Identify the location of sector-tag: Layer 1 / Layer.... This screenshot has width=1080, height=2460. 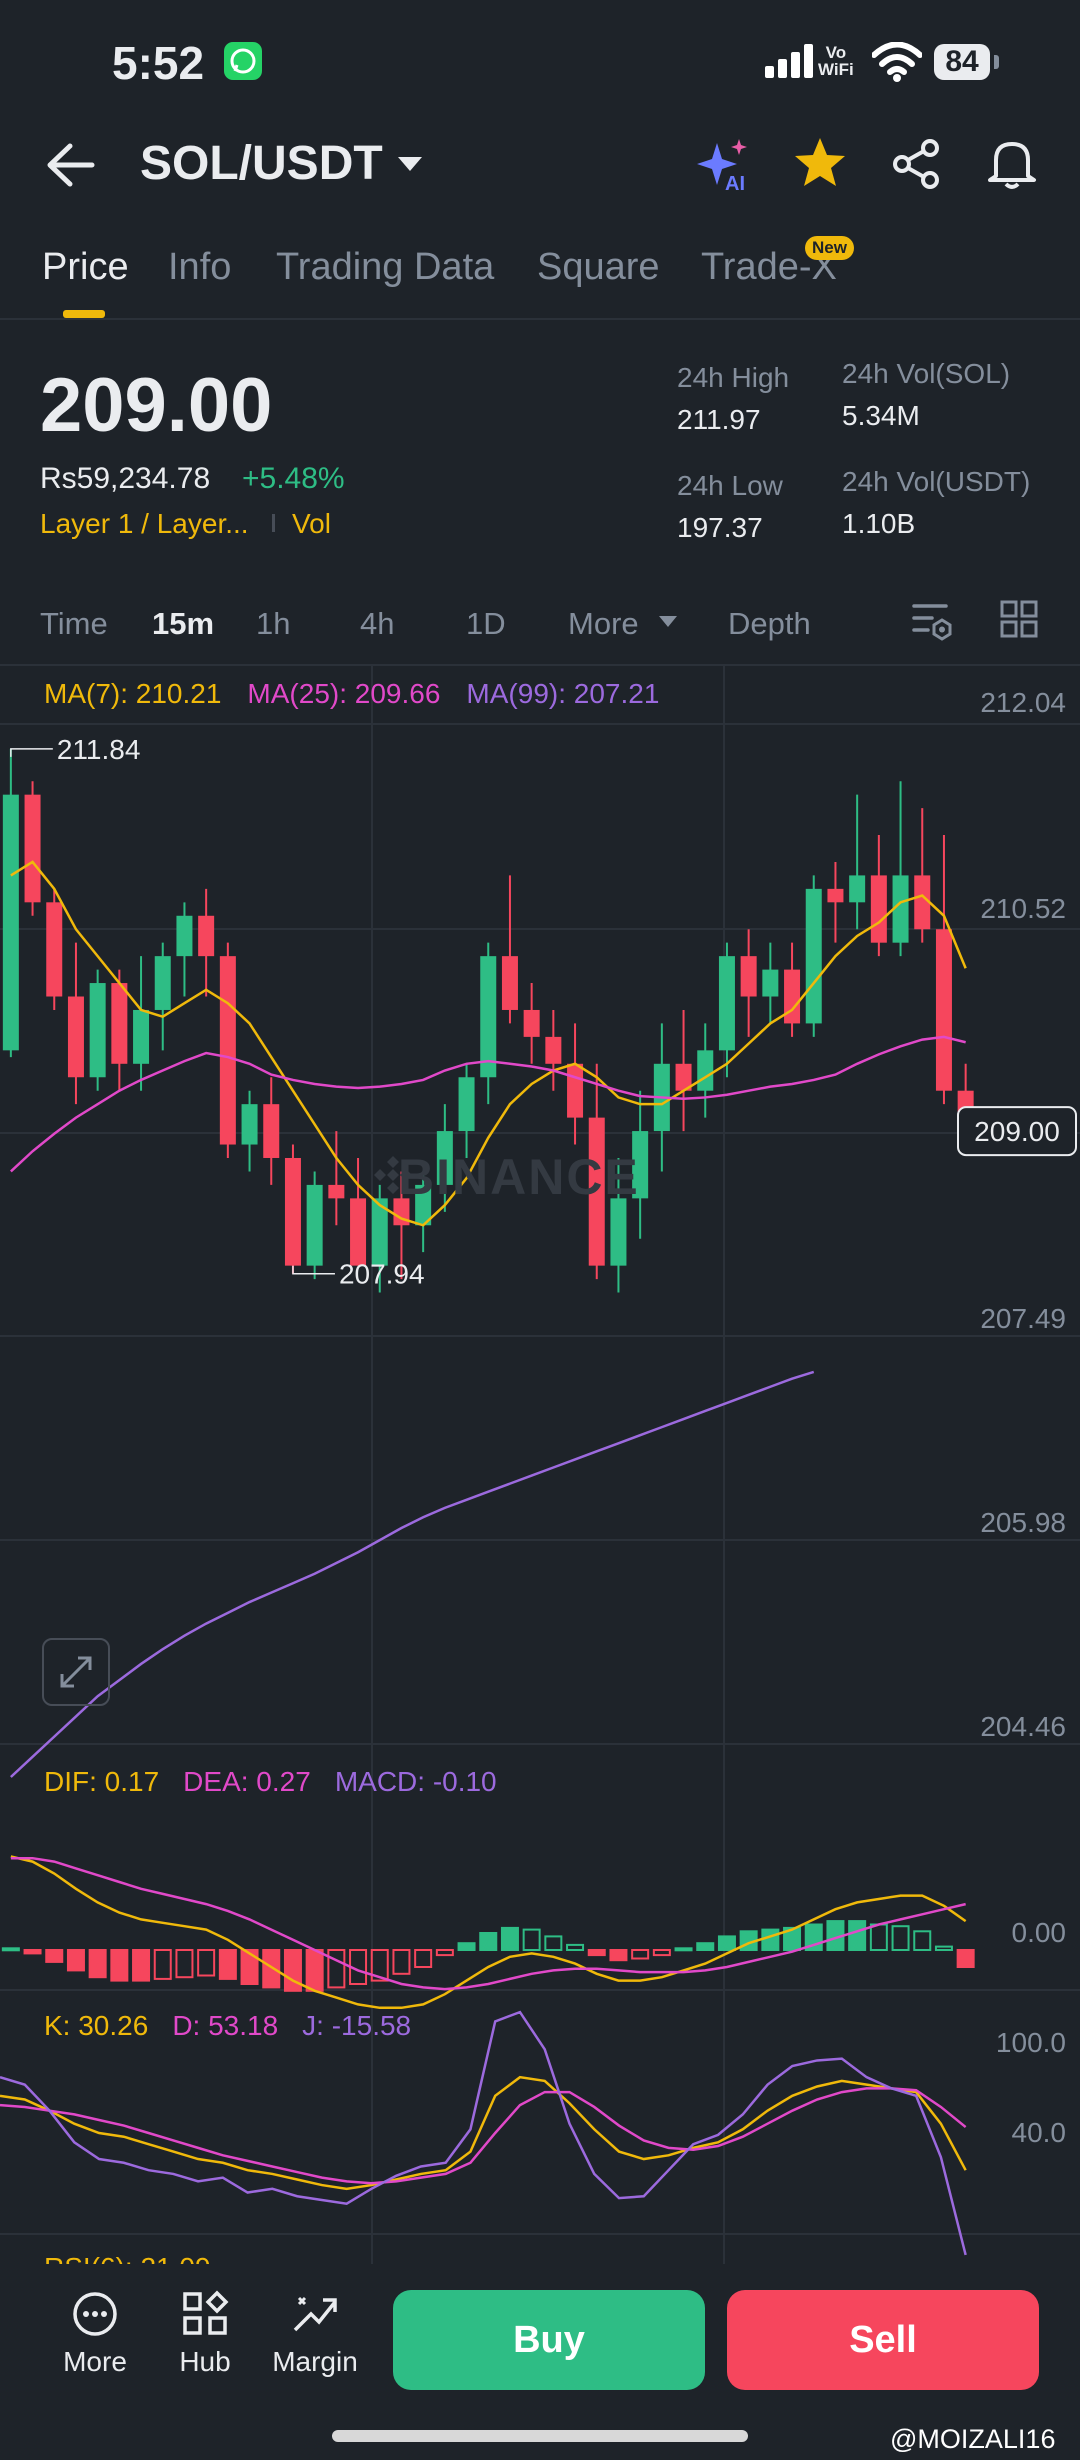
(144, 523).